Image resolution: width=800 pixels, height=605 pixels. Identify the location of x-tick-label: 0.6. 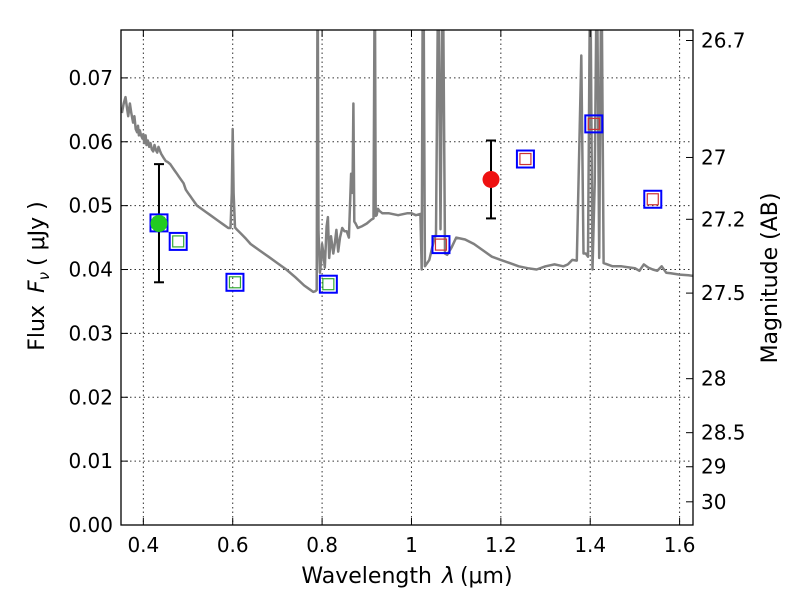
(233, 545).